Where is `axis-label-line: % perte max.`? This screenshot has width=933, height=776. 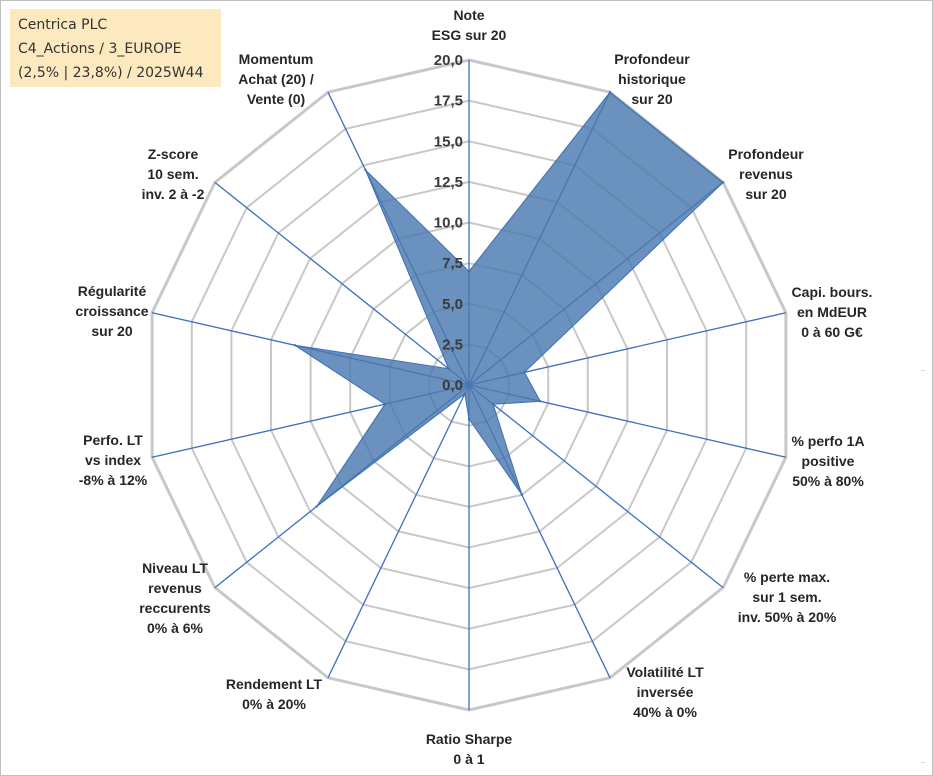
axis-label-line: % perte max. is located at coordinates (787, 577).